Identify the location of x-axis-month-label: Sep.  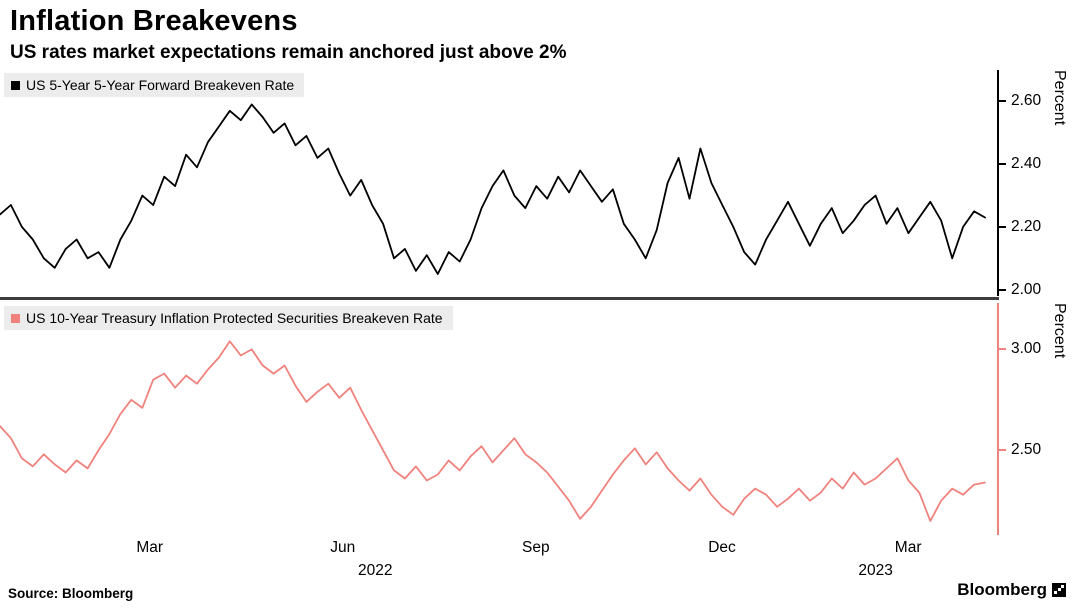
(536, 547).